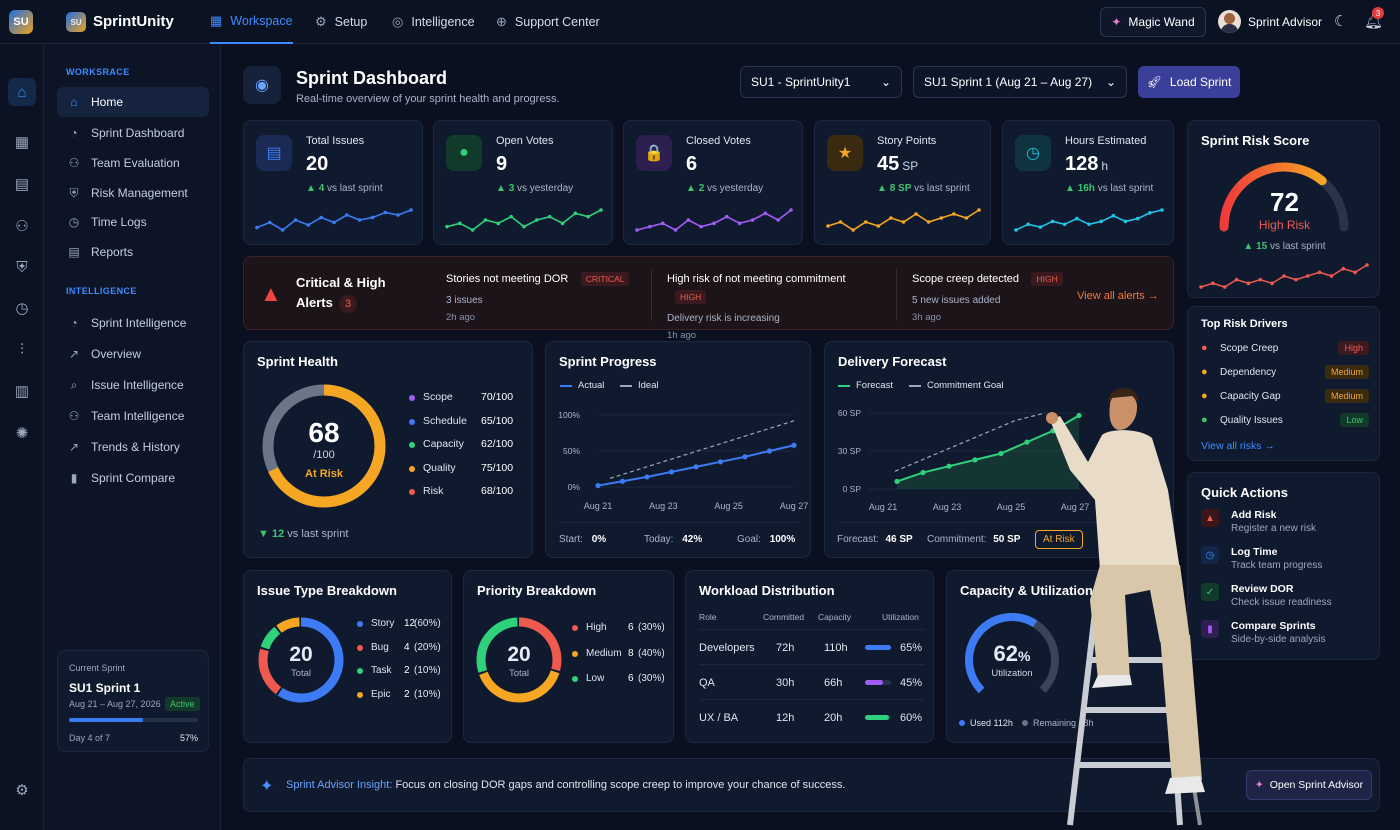  Describe the element at coordinates (333, 182) in the screenshot. I see `kpi-card: ▤ Total Issues 20 ▲ 4 vs last sprint` at that location.